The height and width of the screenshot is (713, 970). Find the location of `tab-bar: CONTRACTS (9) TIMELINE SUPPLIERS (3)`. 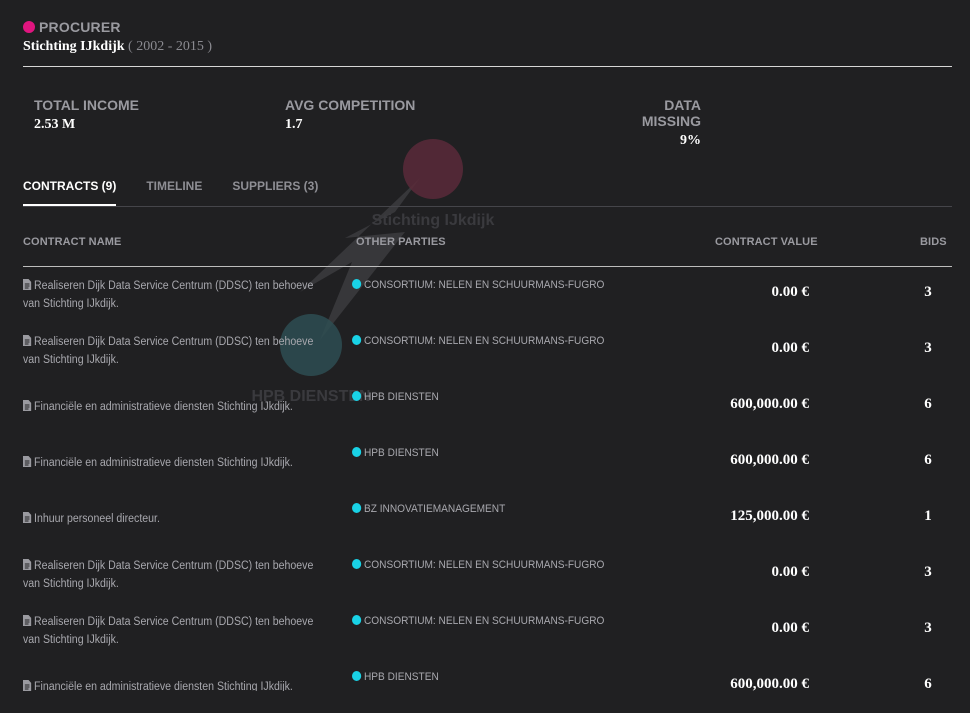

tab-bar: CONTRACTS (9) TIMELINE SUPPLIERS (3) is located at coordinates (487, 192).